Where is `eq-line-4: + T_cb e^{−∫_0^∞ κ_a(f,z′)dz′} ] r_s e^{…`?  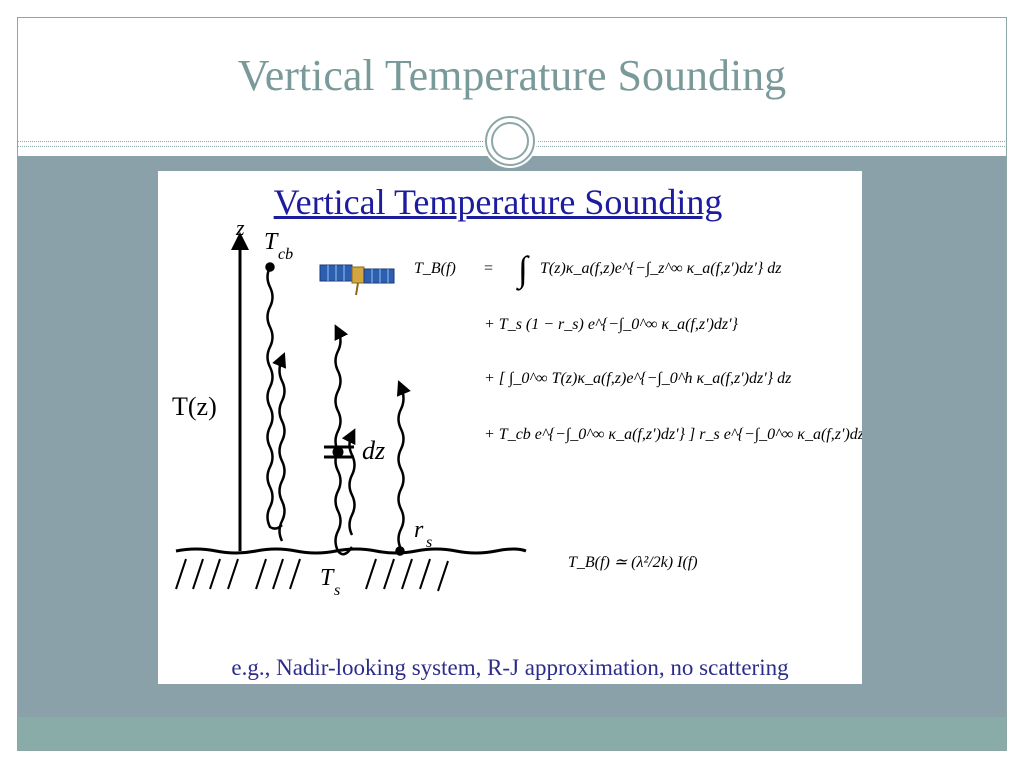
eq-line-4: + T_cb e^{−∫_0^∞ κ_a(f,z′)dz′} ] r_s e^{… is located at coordinates (673, 435).